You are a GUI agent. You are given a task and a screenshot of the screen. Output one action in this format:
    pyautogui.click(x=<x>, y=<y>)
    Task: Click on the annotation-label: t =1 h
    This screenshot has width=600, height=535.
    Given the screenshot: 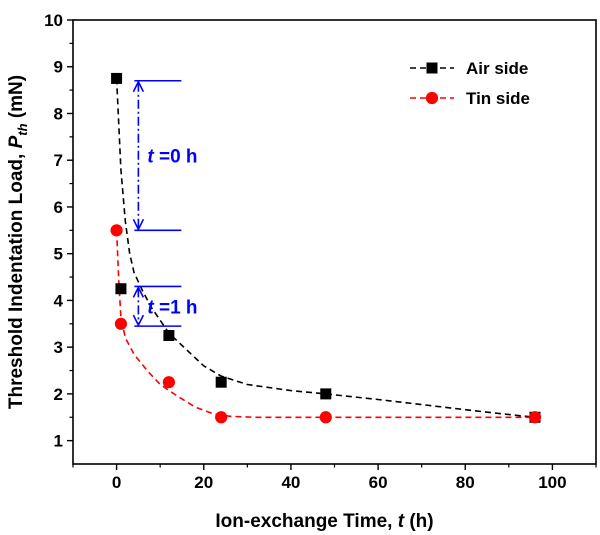 What is the action you would take?
    pyautogui.click(x=172, y=307)
    